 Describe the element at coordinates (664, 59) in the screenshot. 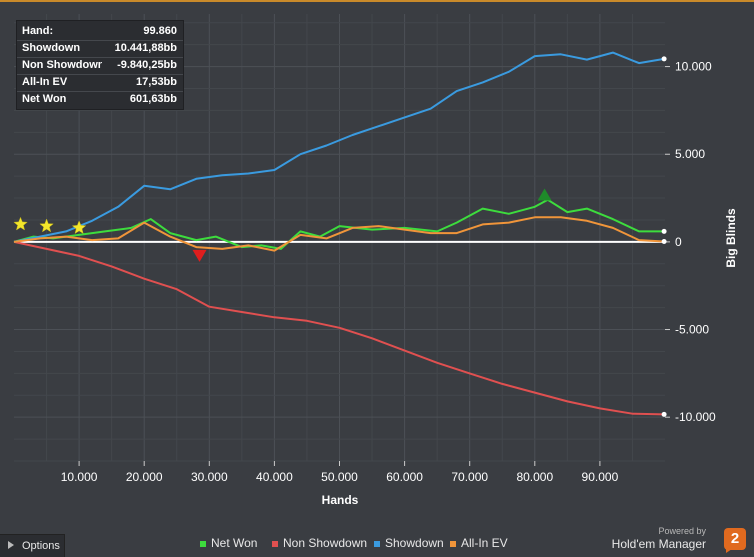

I see `series-endpoint-showdown` at that location.